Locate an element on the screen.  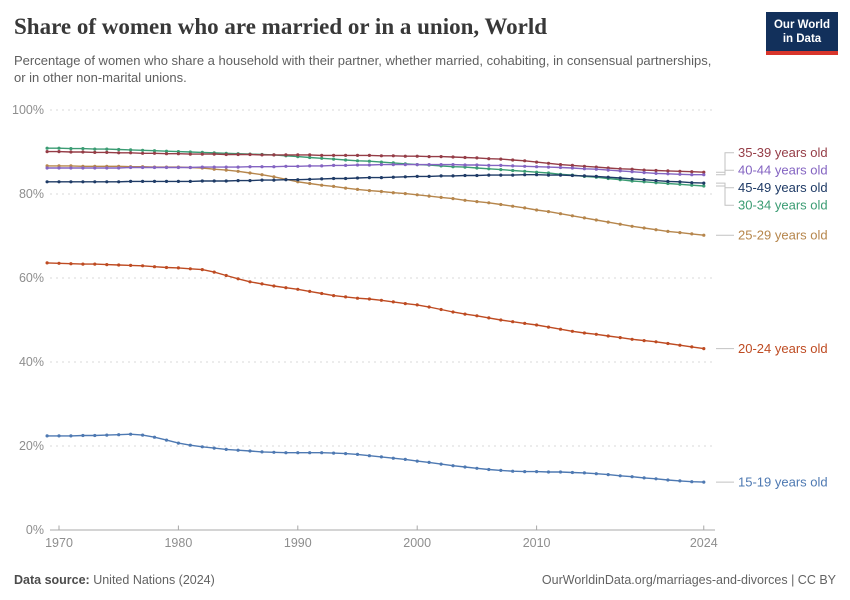
x-tick-label: 1970 is located at coordinates (59, 543).